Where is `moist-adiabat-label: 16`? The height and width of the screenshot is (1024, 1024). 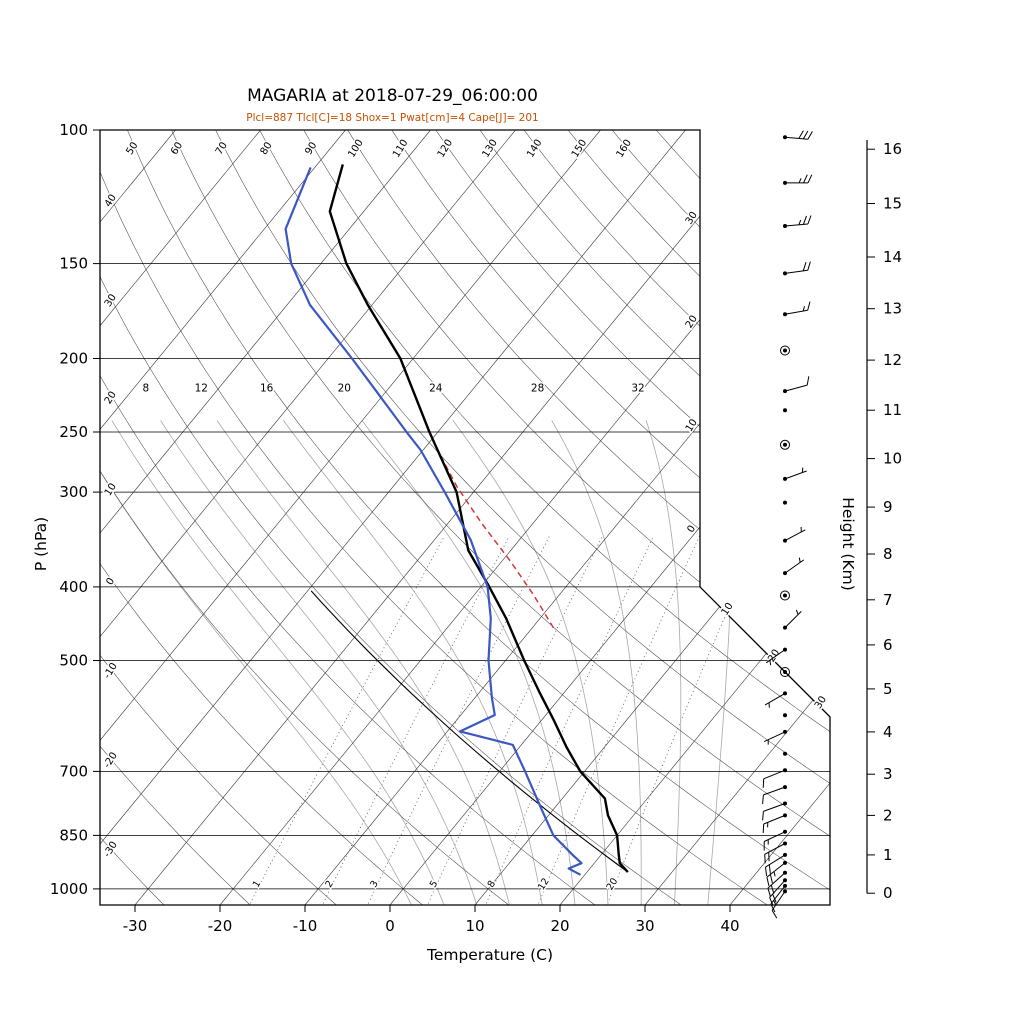
moist-adiabat-label: 16 is located at coordinates (267, 388).